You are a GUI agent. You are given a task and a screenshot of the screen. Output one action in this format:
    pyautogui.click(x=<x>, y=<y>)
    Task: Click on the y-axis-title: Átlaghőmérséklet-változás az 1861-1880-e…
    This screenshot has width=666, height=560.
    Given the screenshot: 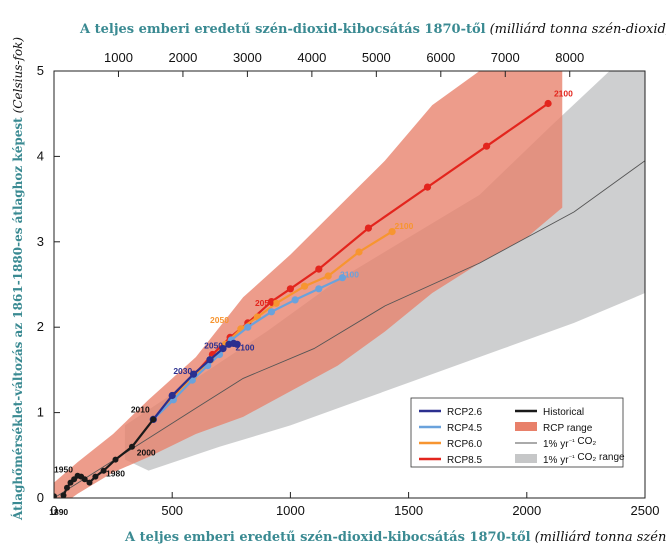 What is the action you would take?
    pyautogui.click(x=17, y=279)
    